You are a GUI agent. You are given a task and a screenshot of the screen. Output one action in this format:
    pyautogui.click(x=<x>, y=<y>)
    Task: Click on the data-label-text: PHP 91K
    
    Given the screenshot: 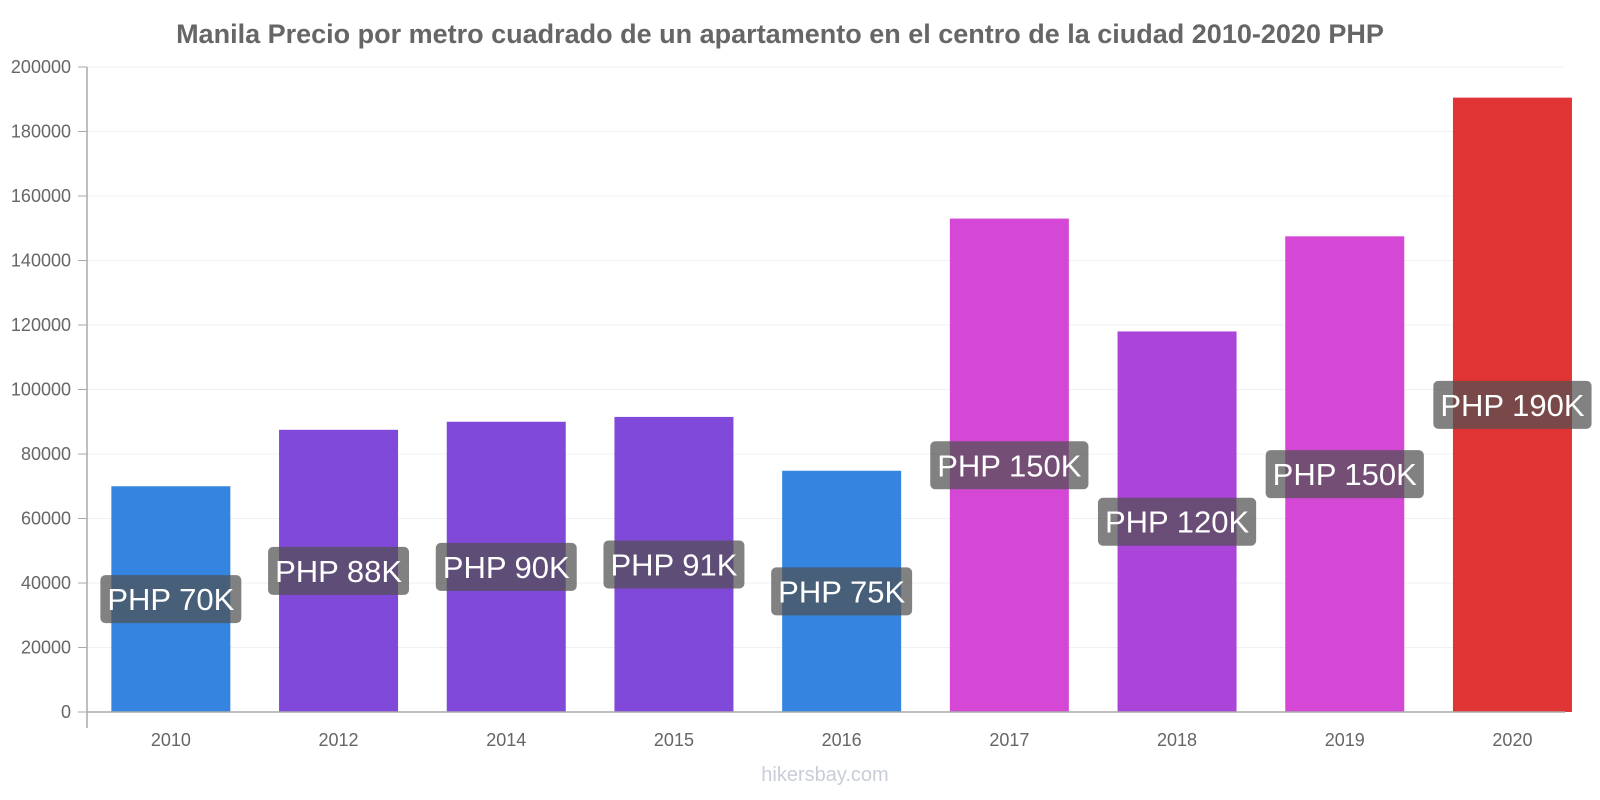 What is the action you would take?
    pyautogui.click(x=673, y=564)
    